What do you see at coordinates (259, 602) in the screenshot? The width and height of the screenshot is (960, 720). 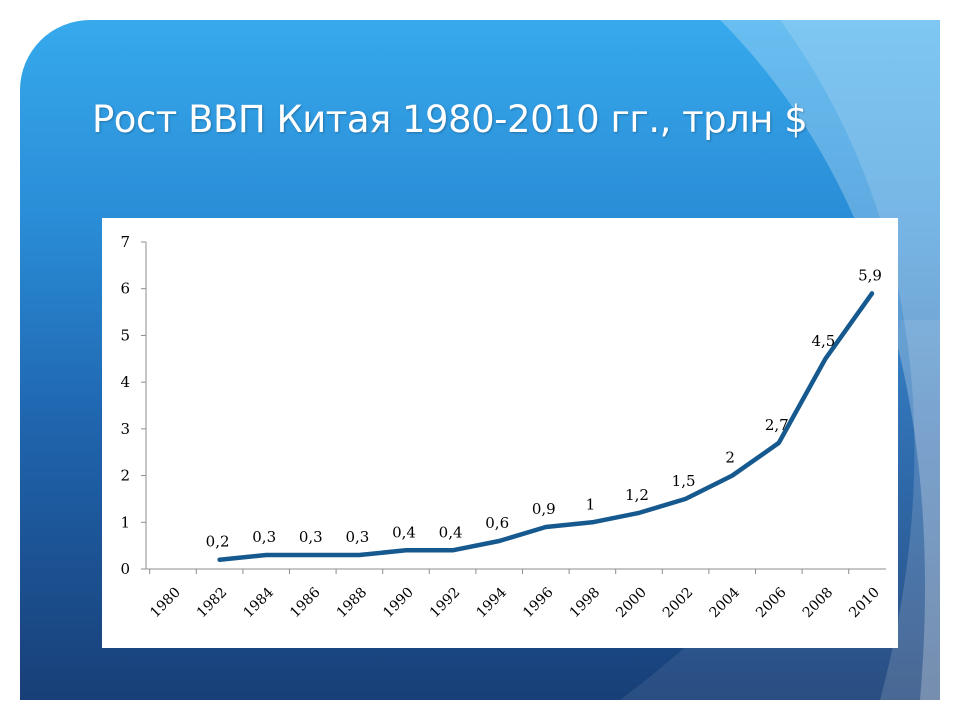 I see `x-tick-label: 1984` at bounding box center [259, 602].